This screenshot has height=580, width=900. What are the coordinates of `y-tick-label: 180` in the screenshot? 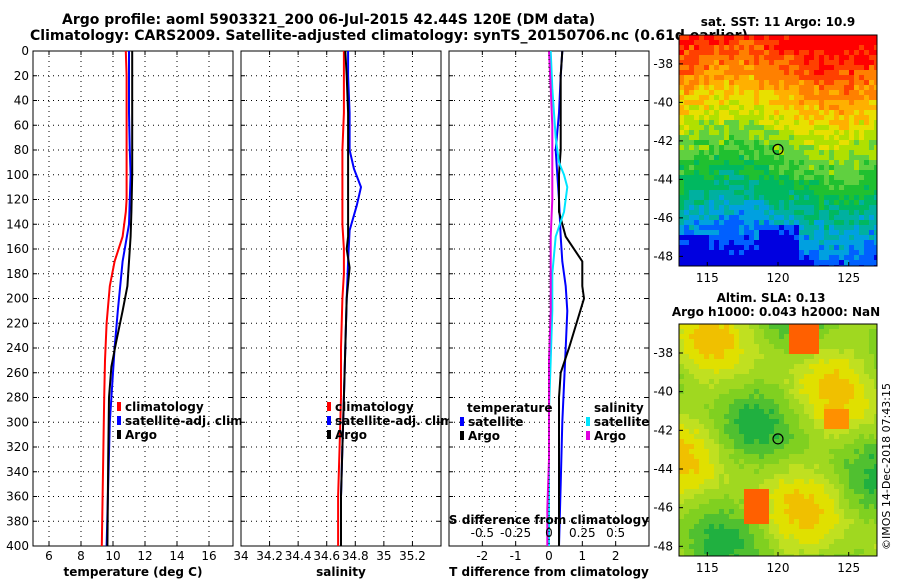 It's located at (17, 274).